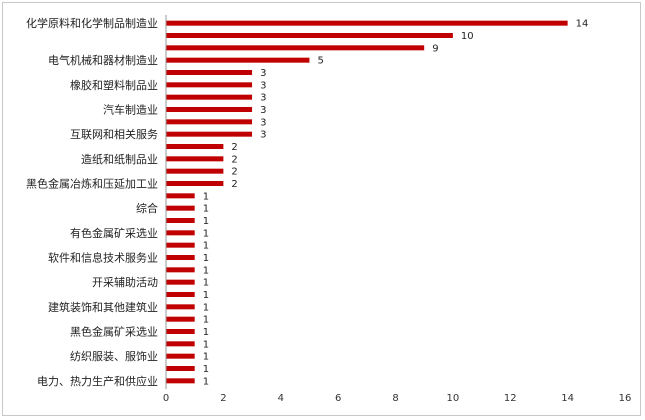  Describe the element at coordinates (125, 282) in the screenshot. I see `category-label: 开采辅助活动` at that location.